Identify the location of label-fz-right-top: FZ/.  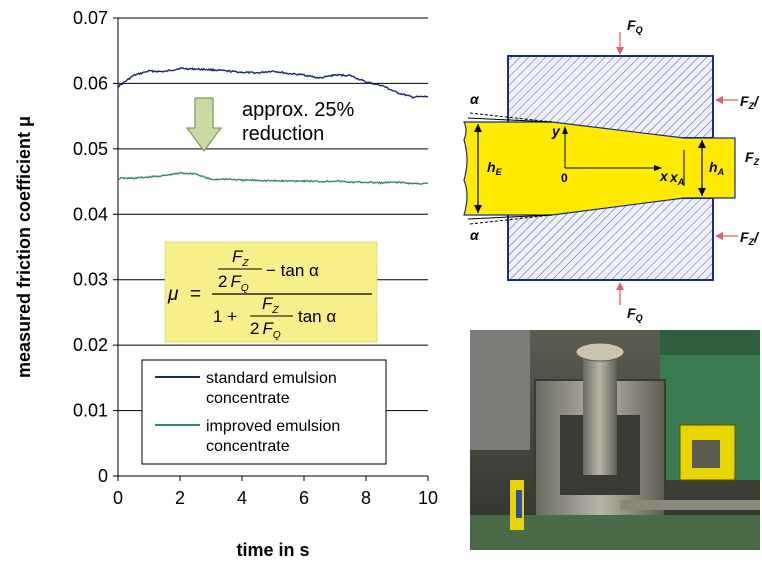
(750, 102).